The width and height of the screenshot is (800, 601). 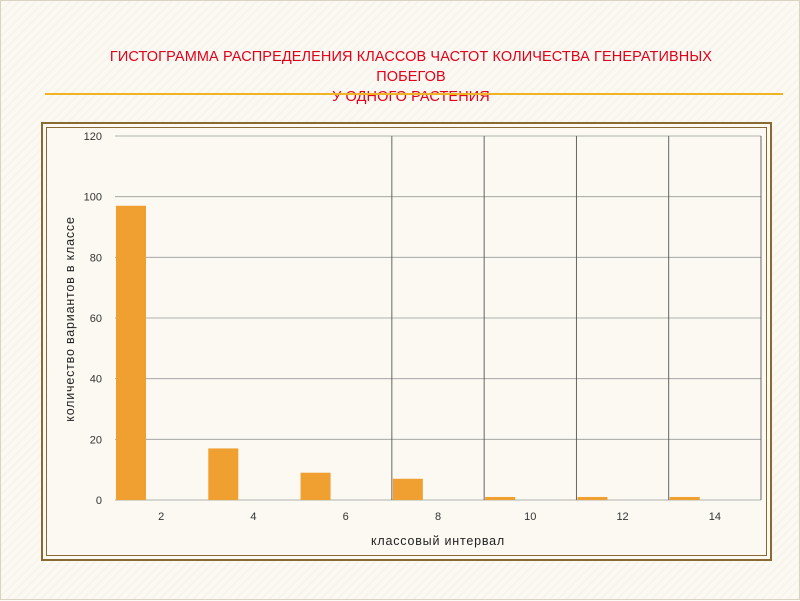 I want to click on x-axis-label: классовый интервал, so click(x=438, y=541).